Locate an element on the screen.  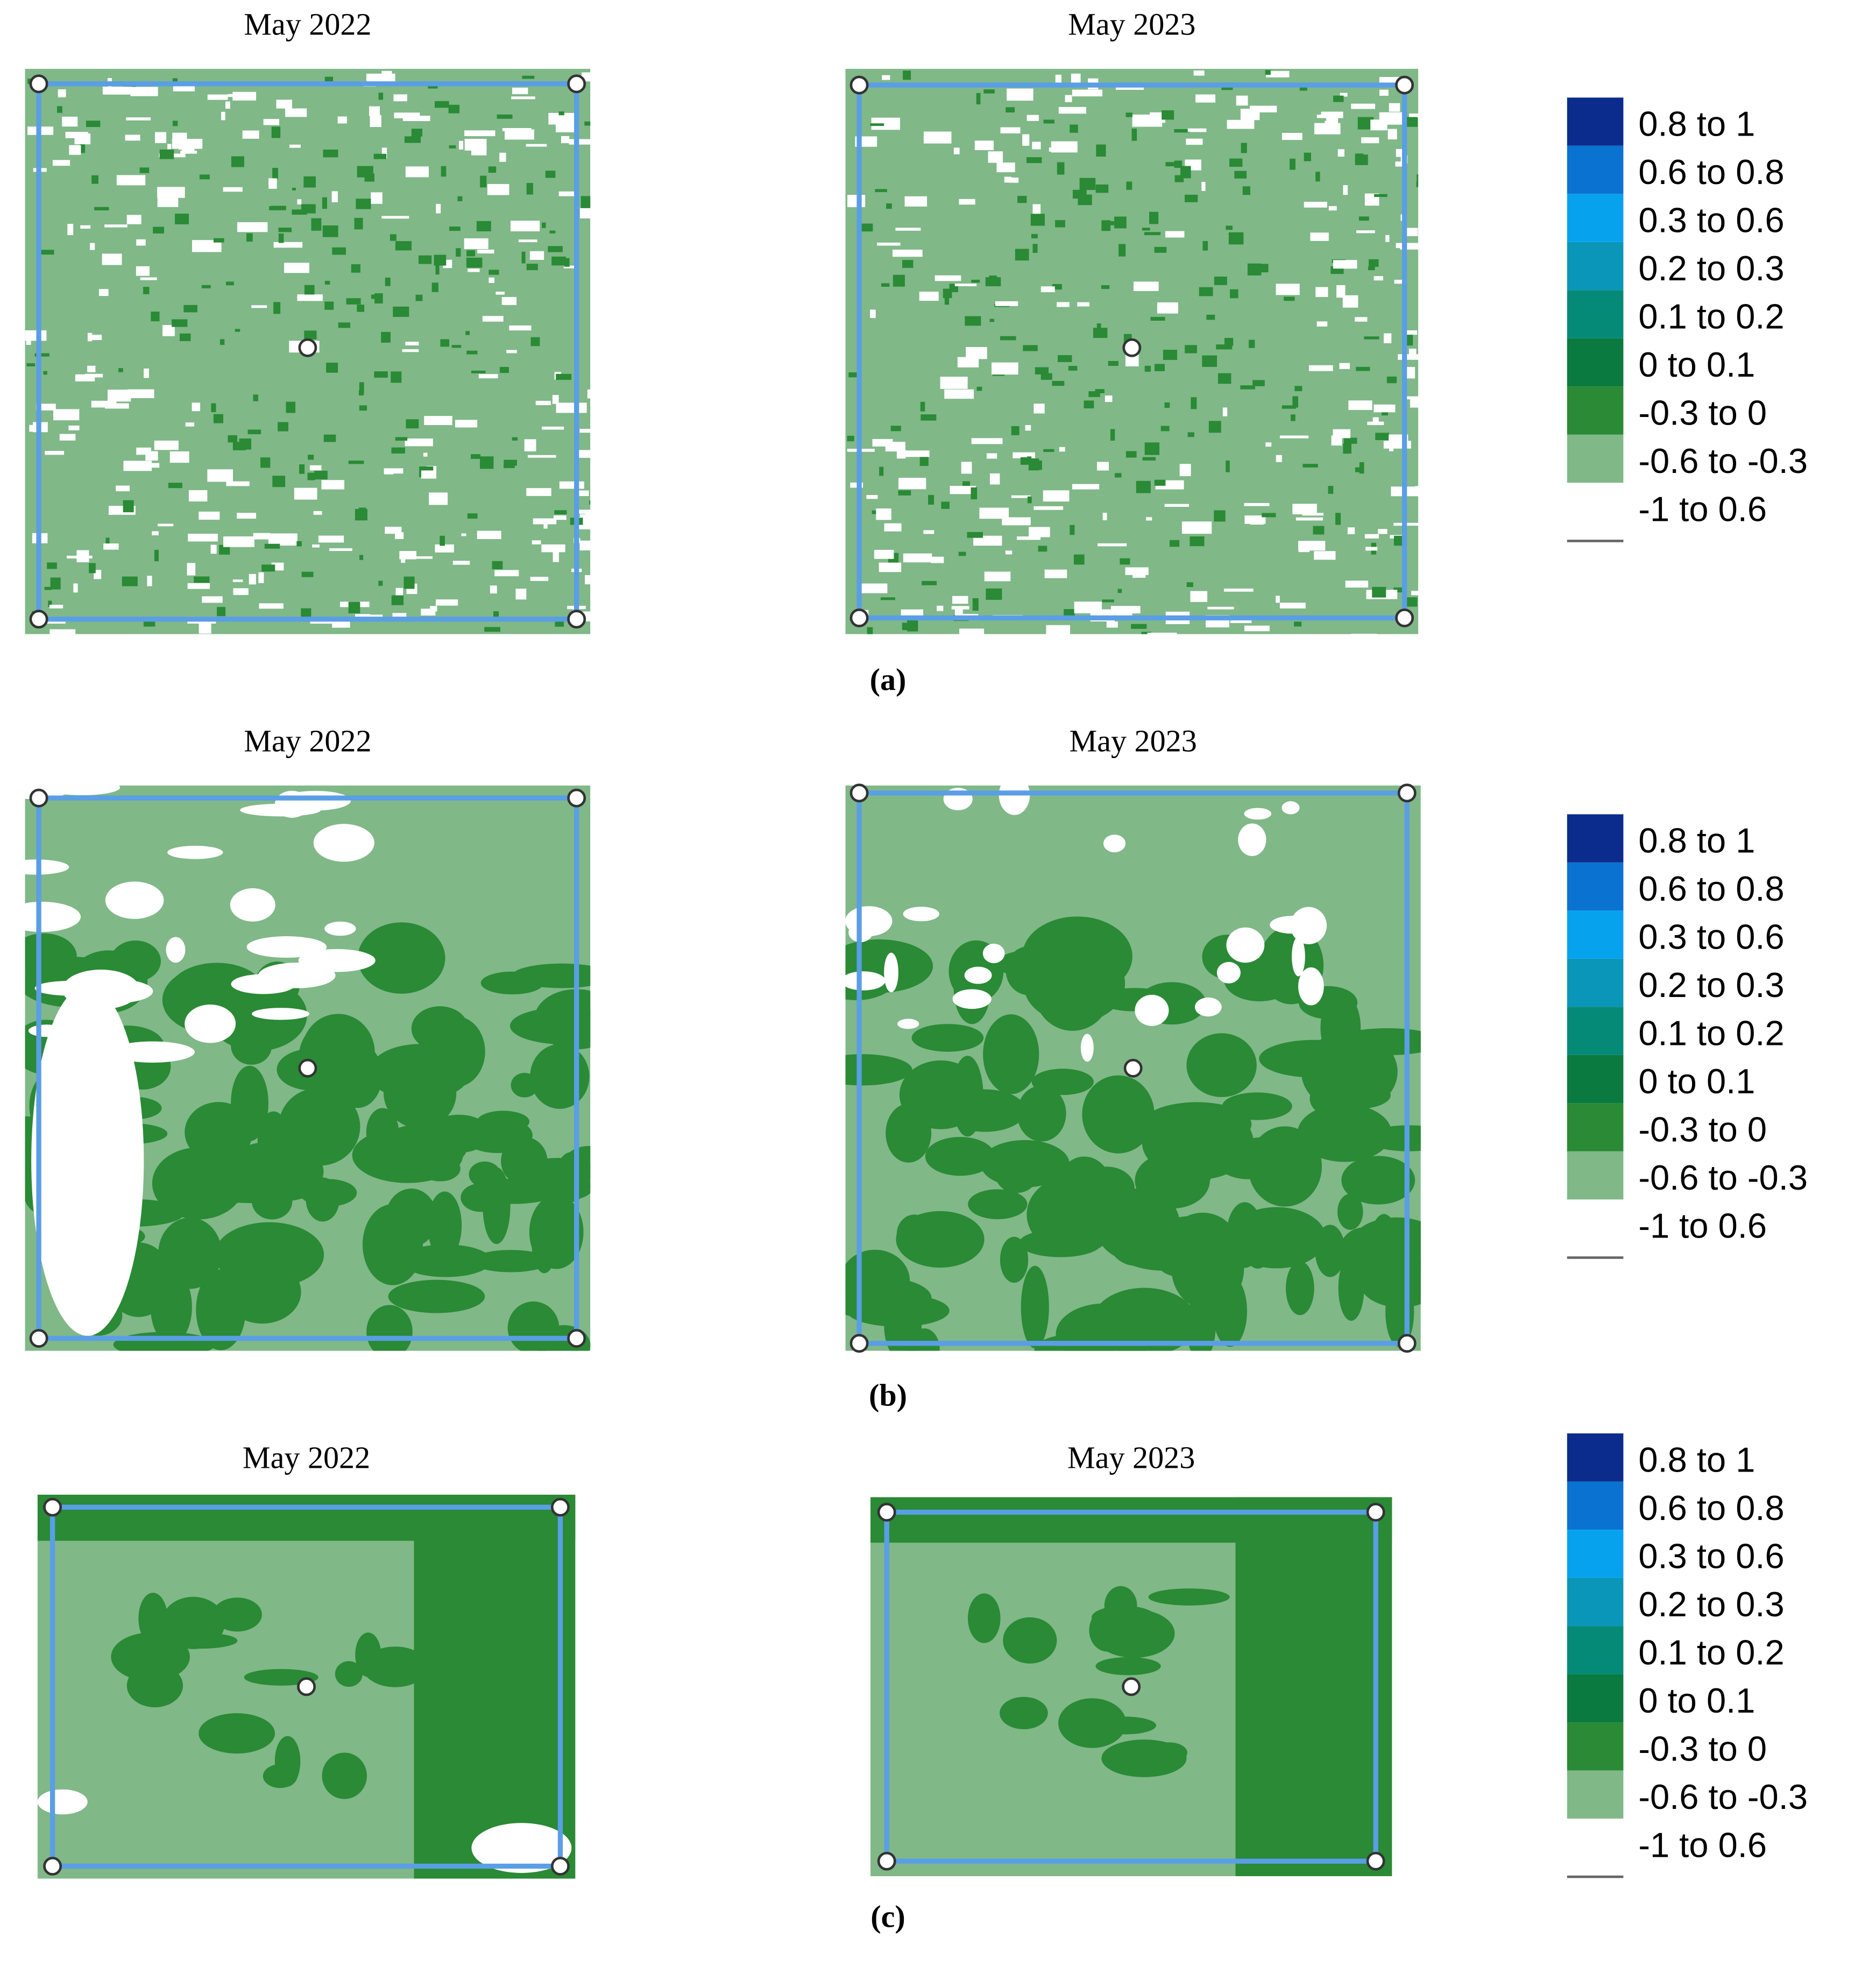
map-image is located at coordinates (306, 1687).